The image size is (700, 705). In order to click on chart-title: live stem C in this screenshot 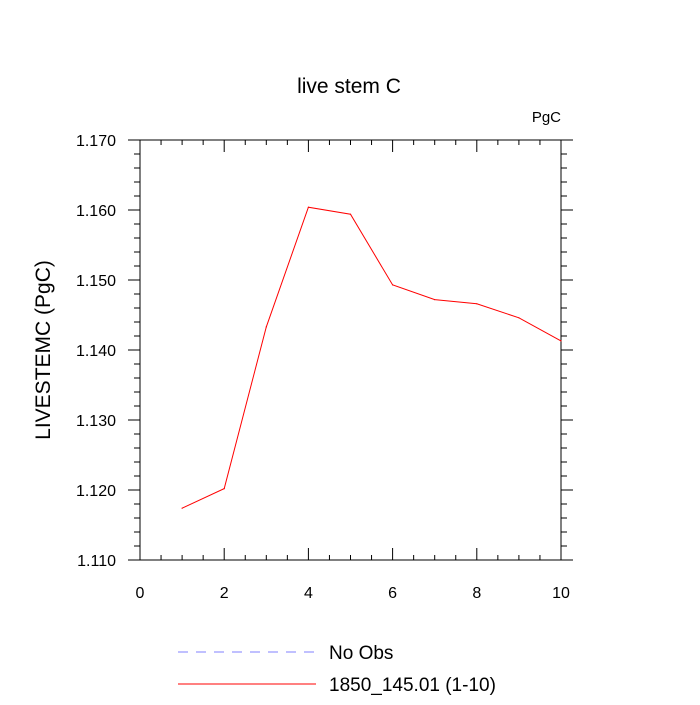, I will do `click(349, 86)`.